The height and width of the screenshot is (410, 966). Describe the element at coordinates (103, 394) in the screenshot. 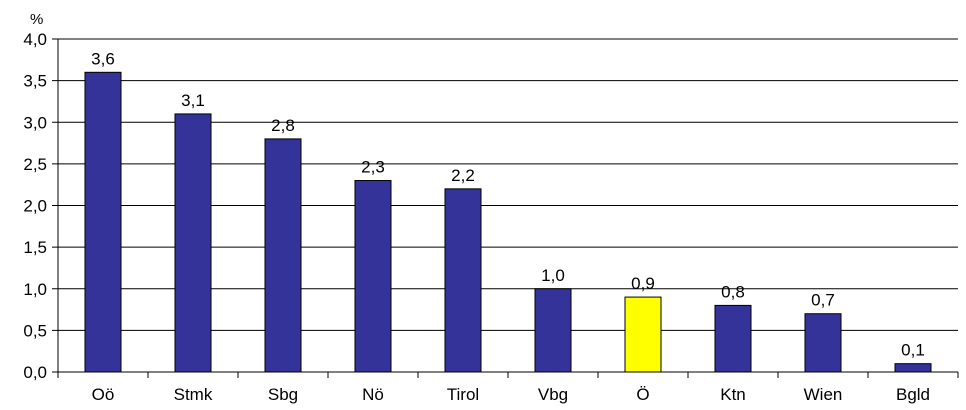

I see `x-tick-label: Oö` at that location.